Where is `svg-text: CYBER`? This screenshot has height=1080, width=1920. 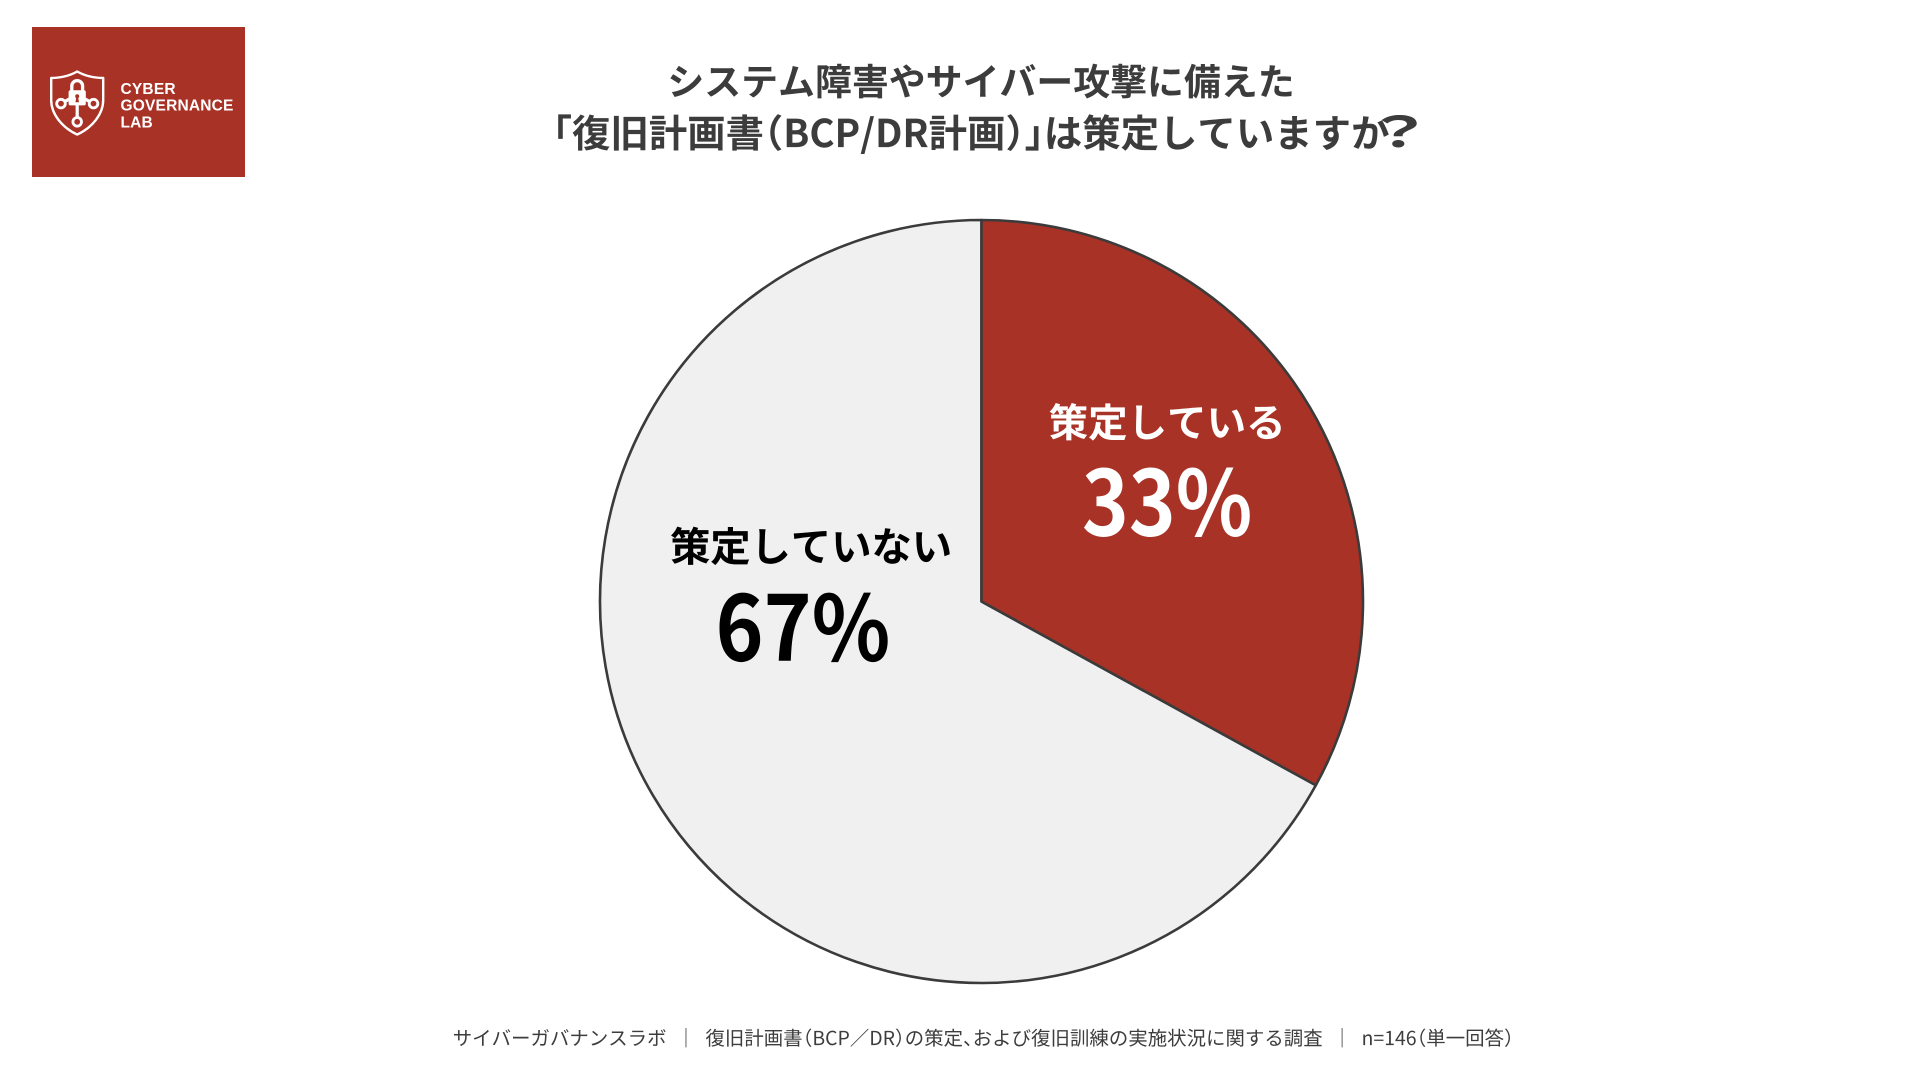
svg-text: CYBER is located at coordinates (148, 89).